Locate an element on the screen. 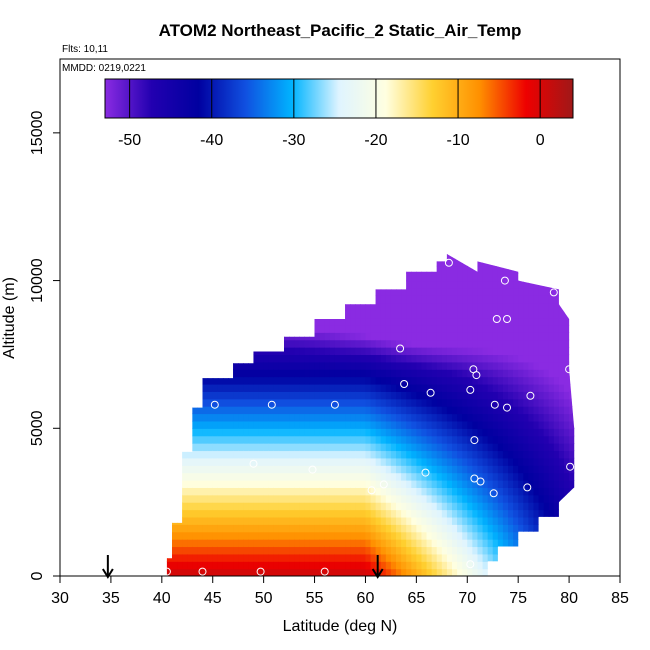 This screenshot has width=650, height=650. dates-label: MMDD: 0219,0221 is located at coordinates (104, 68).